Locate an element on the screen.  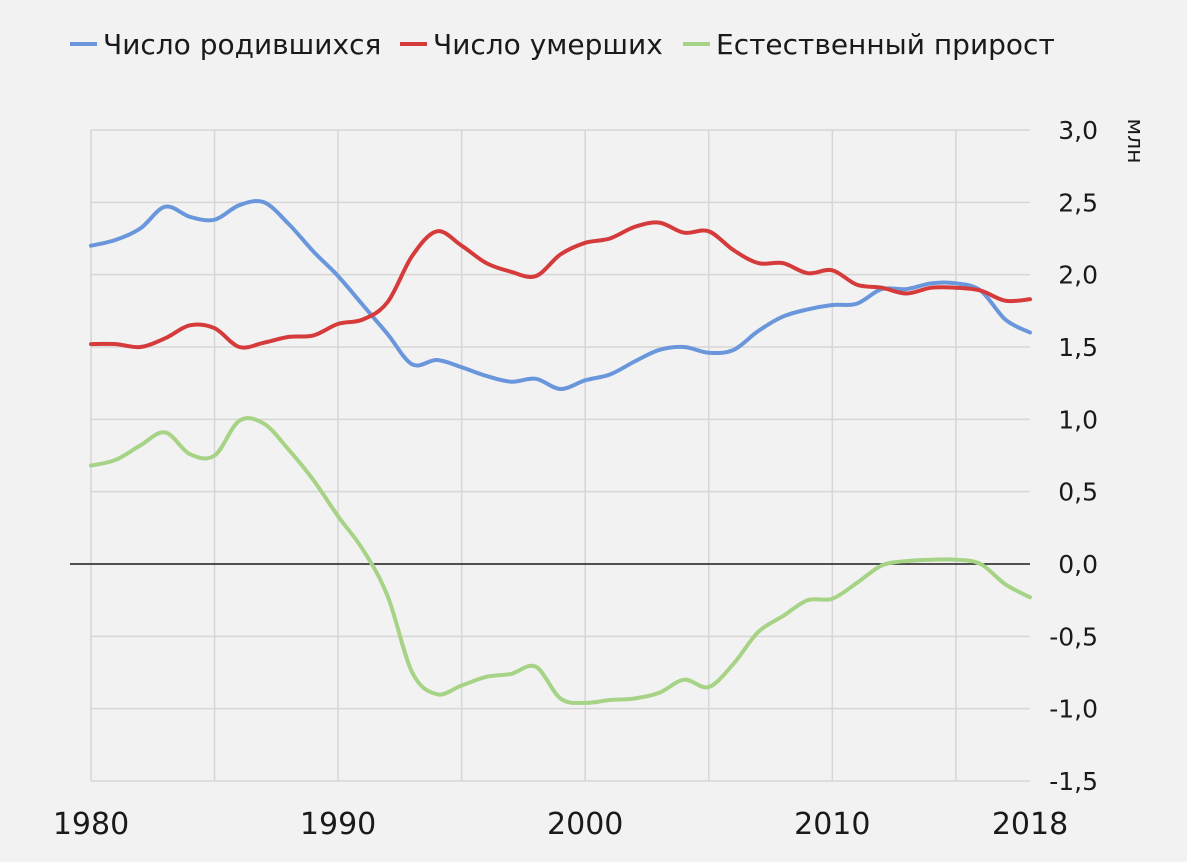
y-axis-unit-label: млн is located at coordinates (1134, 140).